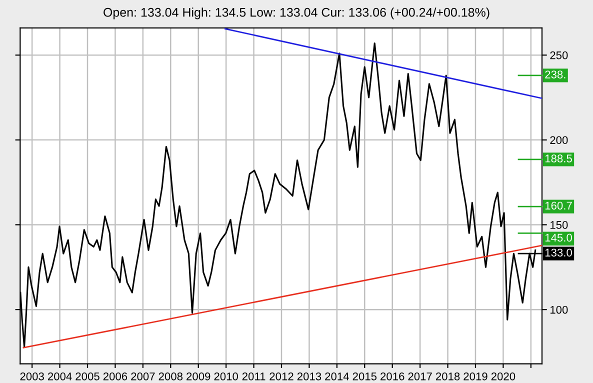 The width and height of the screenshot is (593, 383). What do you see at coordinates (32, 376) in the screenshot?
I see `x-tick-label: 2003` at bounding box center [32, 376].